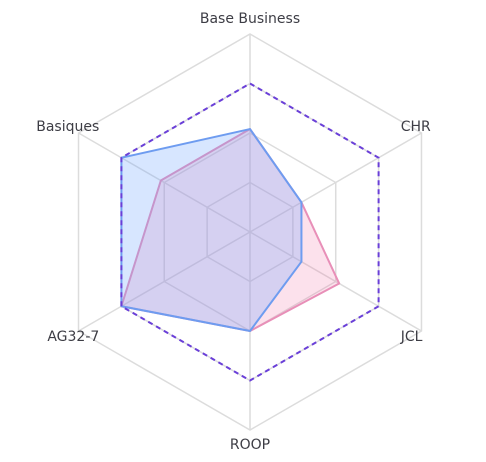 The width and height of the screenshot is (486, 462). What do you see at coordinates (67, 127) in the screenshot?
I see `axis-label: Basiques` at bounding box center [67, 127].